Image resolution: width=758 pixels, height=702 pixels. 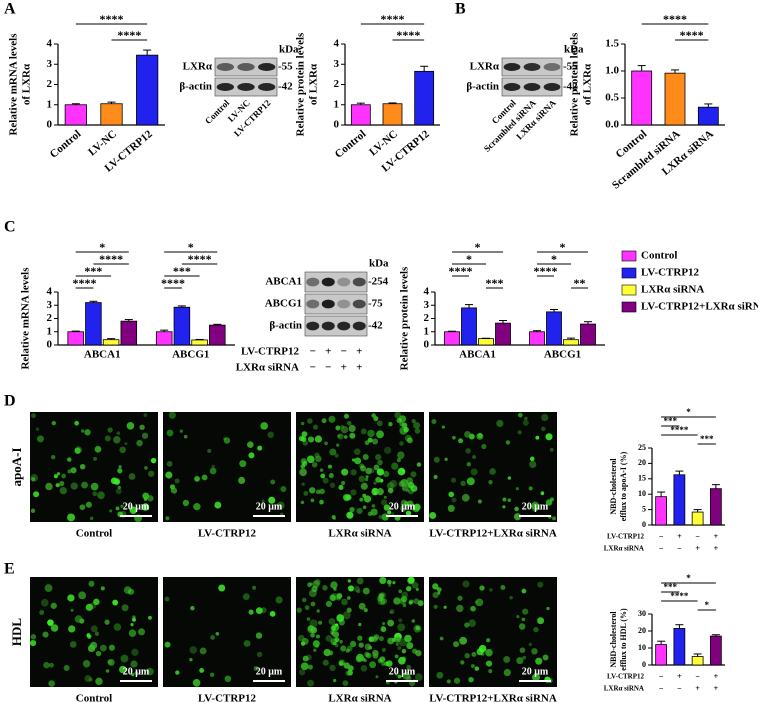 I want to click on y-axis-title: Relative protein levels, so click(x=301, y=84).